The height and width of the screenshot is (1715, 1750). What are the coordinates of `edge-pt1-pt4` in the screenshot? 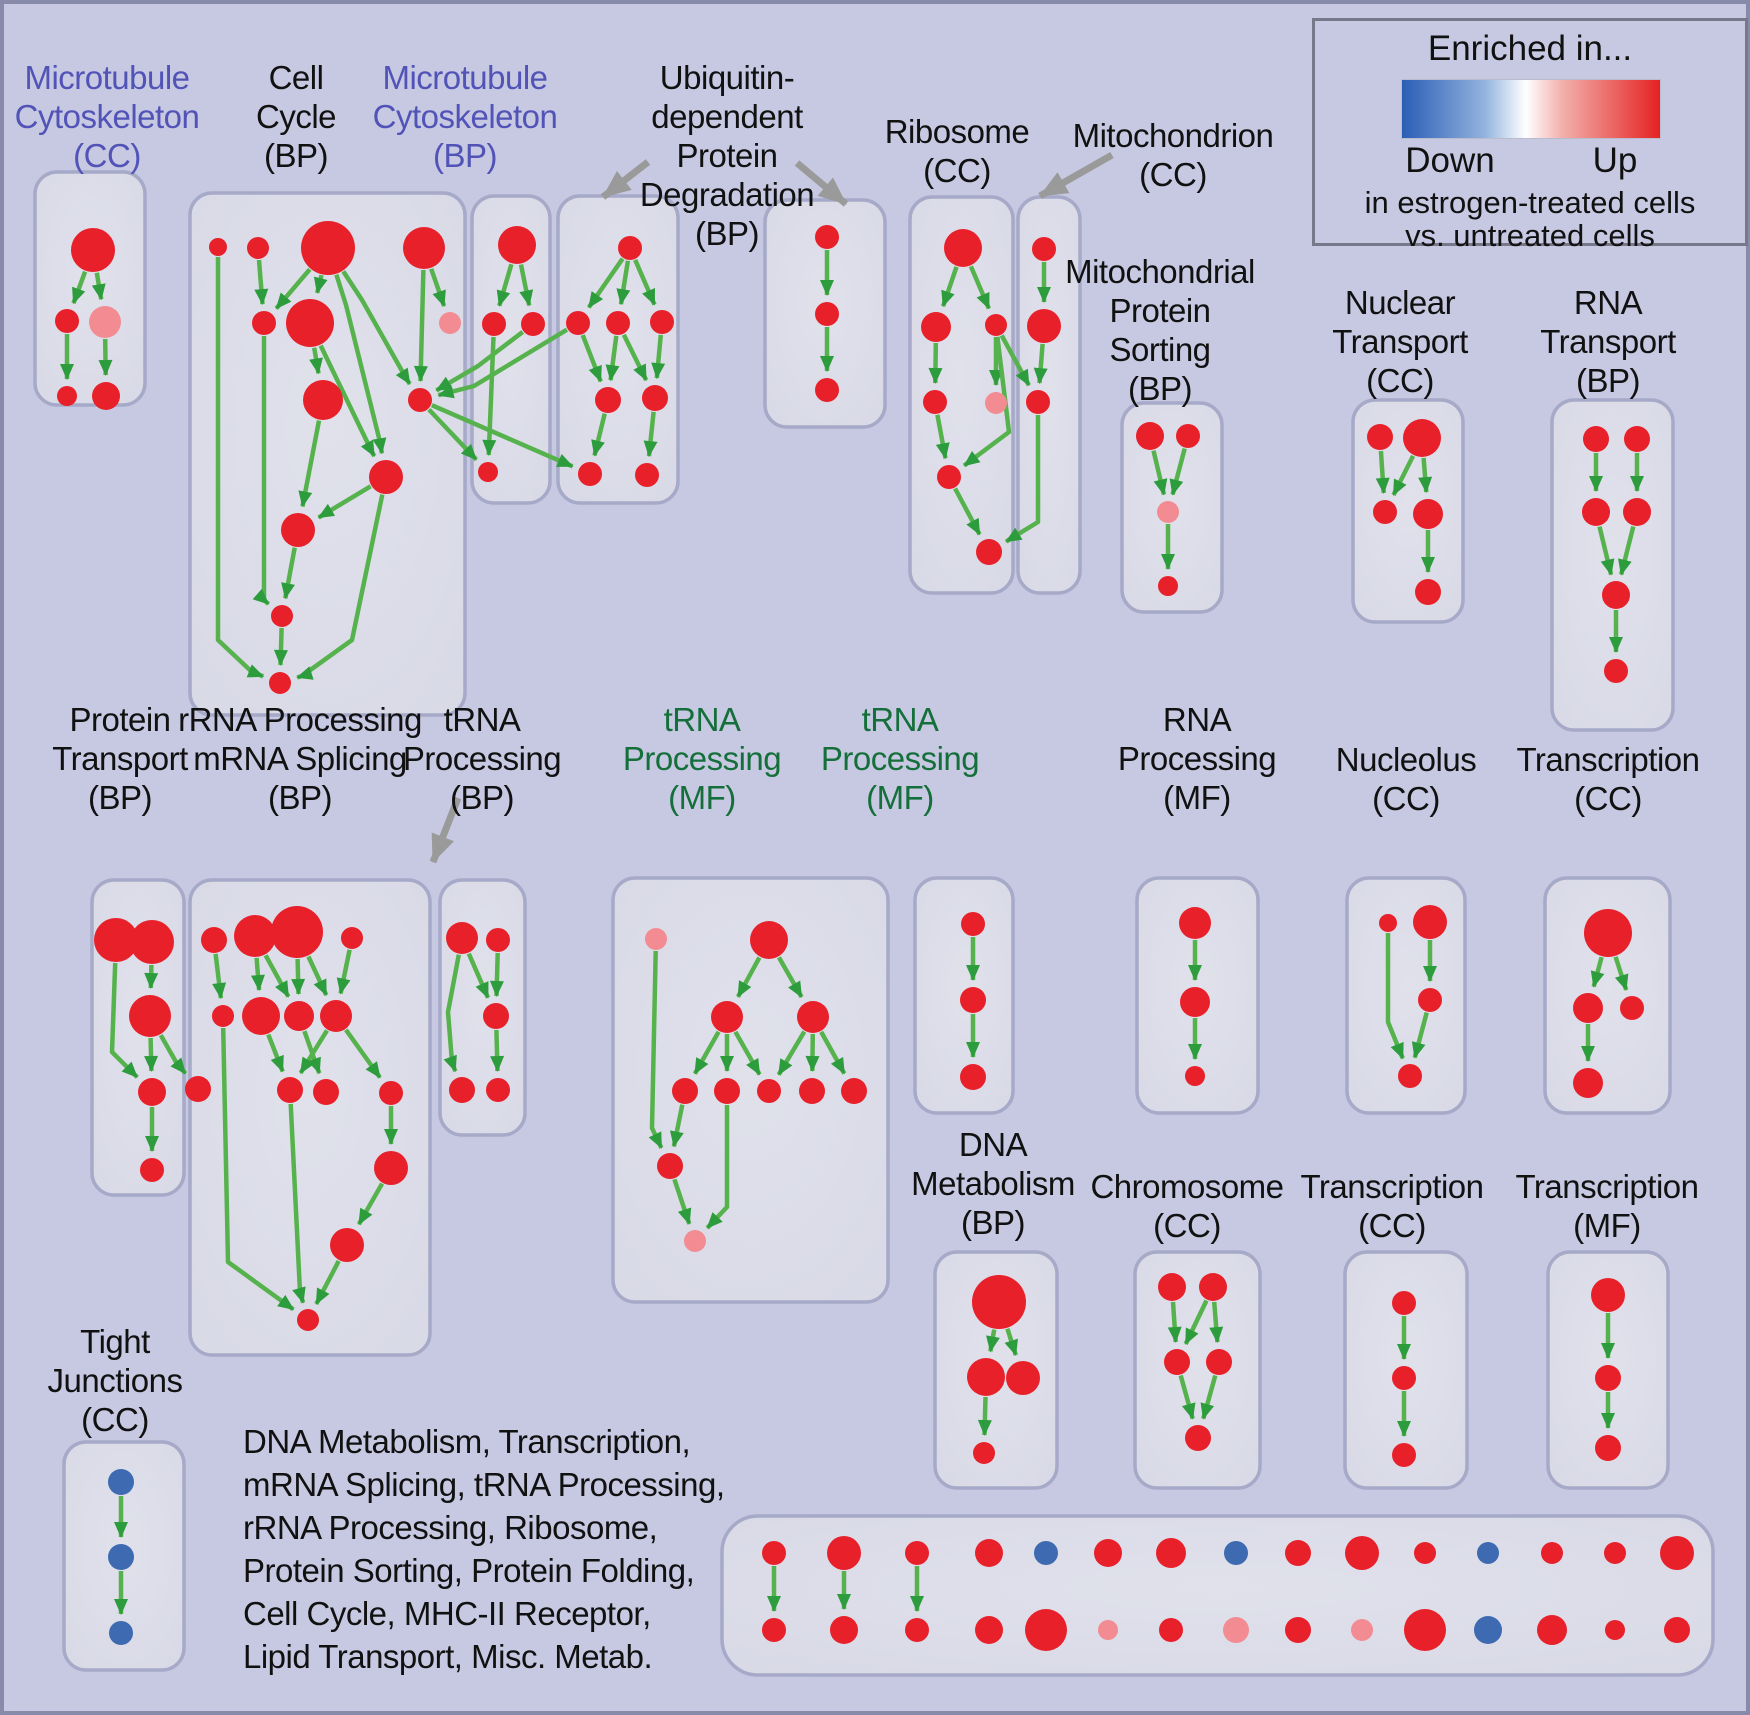 It's located at (124, 1020).